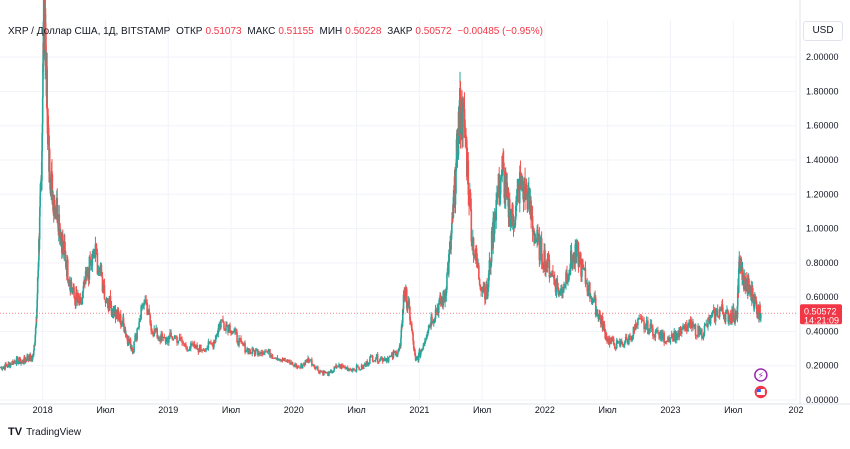  Describe the element at coordinates (822, 91) in the screenshot. I see `y-tick-label: 1.80000` at that location.